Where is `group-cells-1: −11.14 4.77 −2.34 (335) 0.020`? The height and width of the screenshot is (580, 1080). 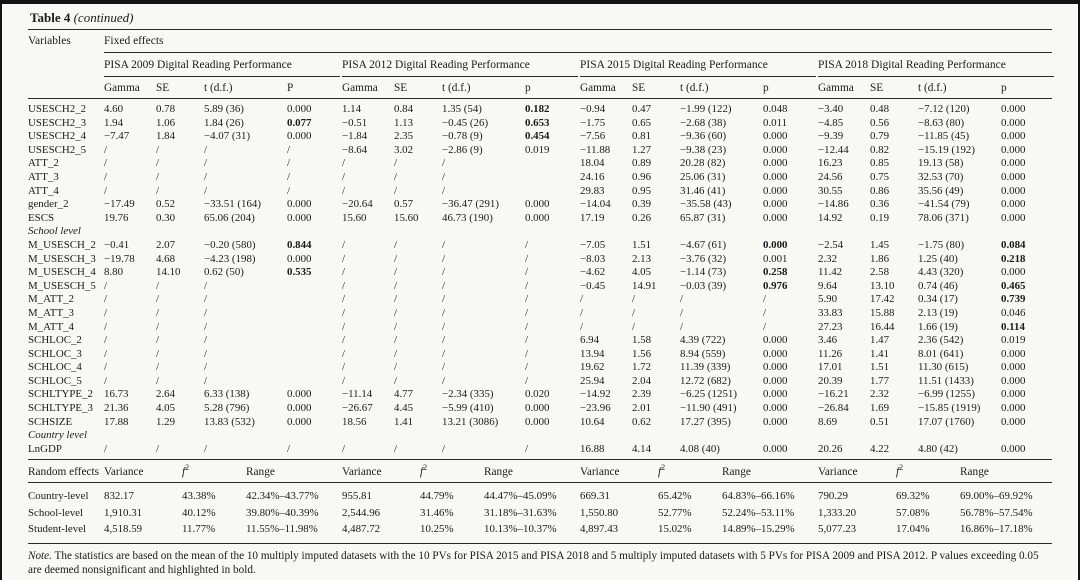 group-cells-1: −11.14 4.77 −2.34 (335) 0.020 is located at coordinates (460, 395).